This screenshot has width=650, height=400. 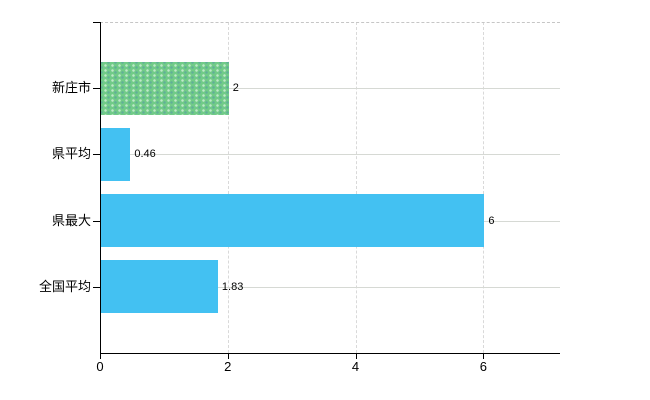 What do you see at coordinates (145, 154) in the screenshot?
I see `bar-value-label: 0.46` at bounding box center [145, 154].